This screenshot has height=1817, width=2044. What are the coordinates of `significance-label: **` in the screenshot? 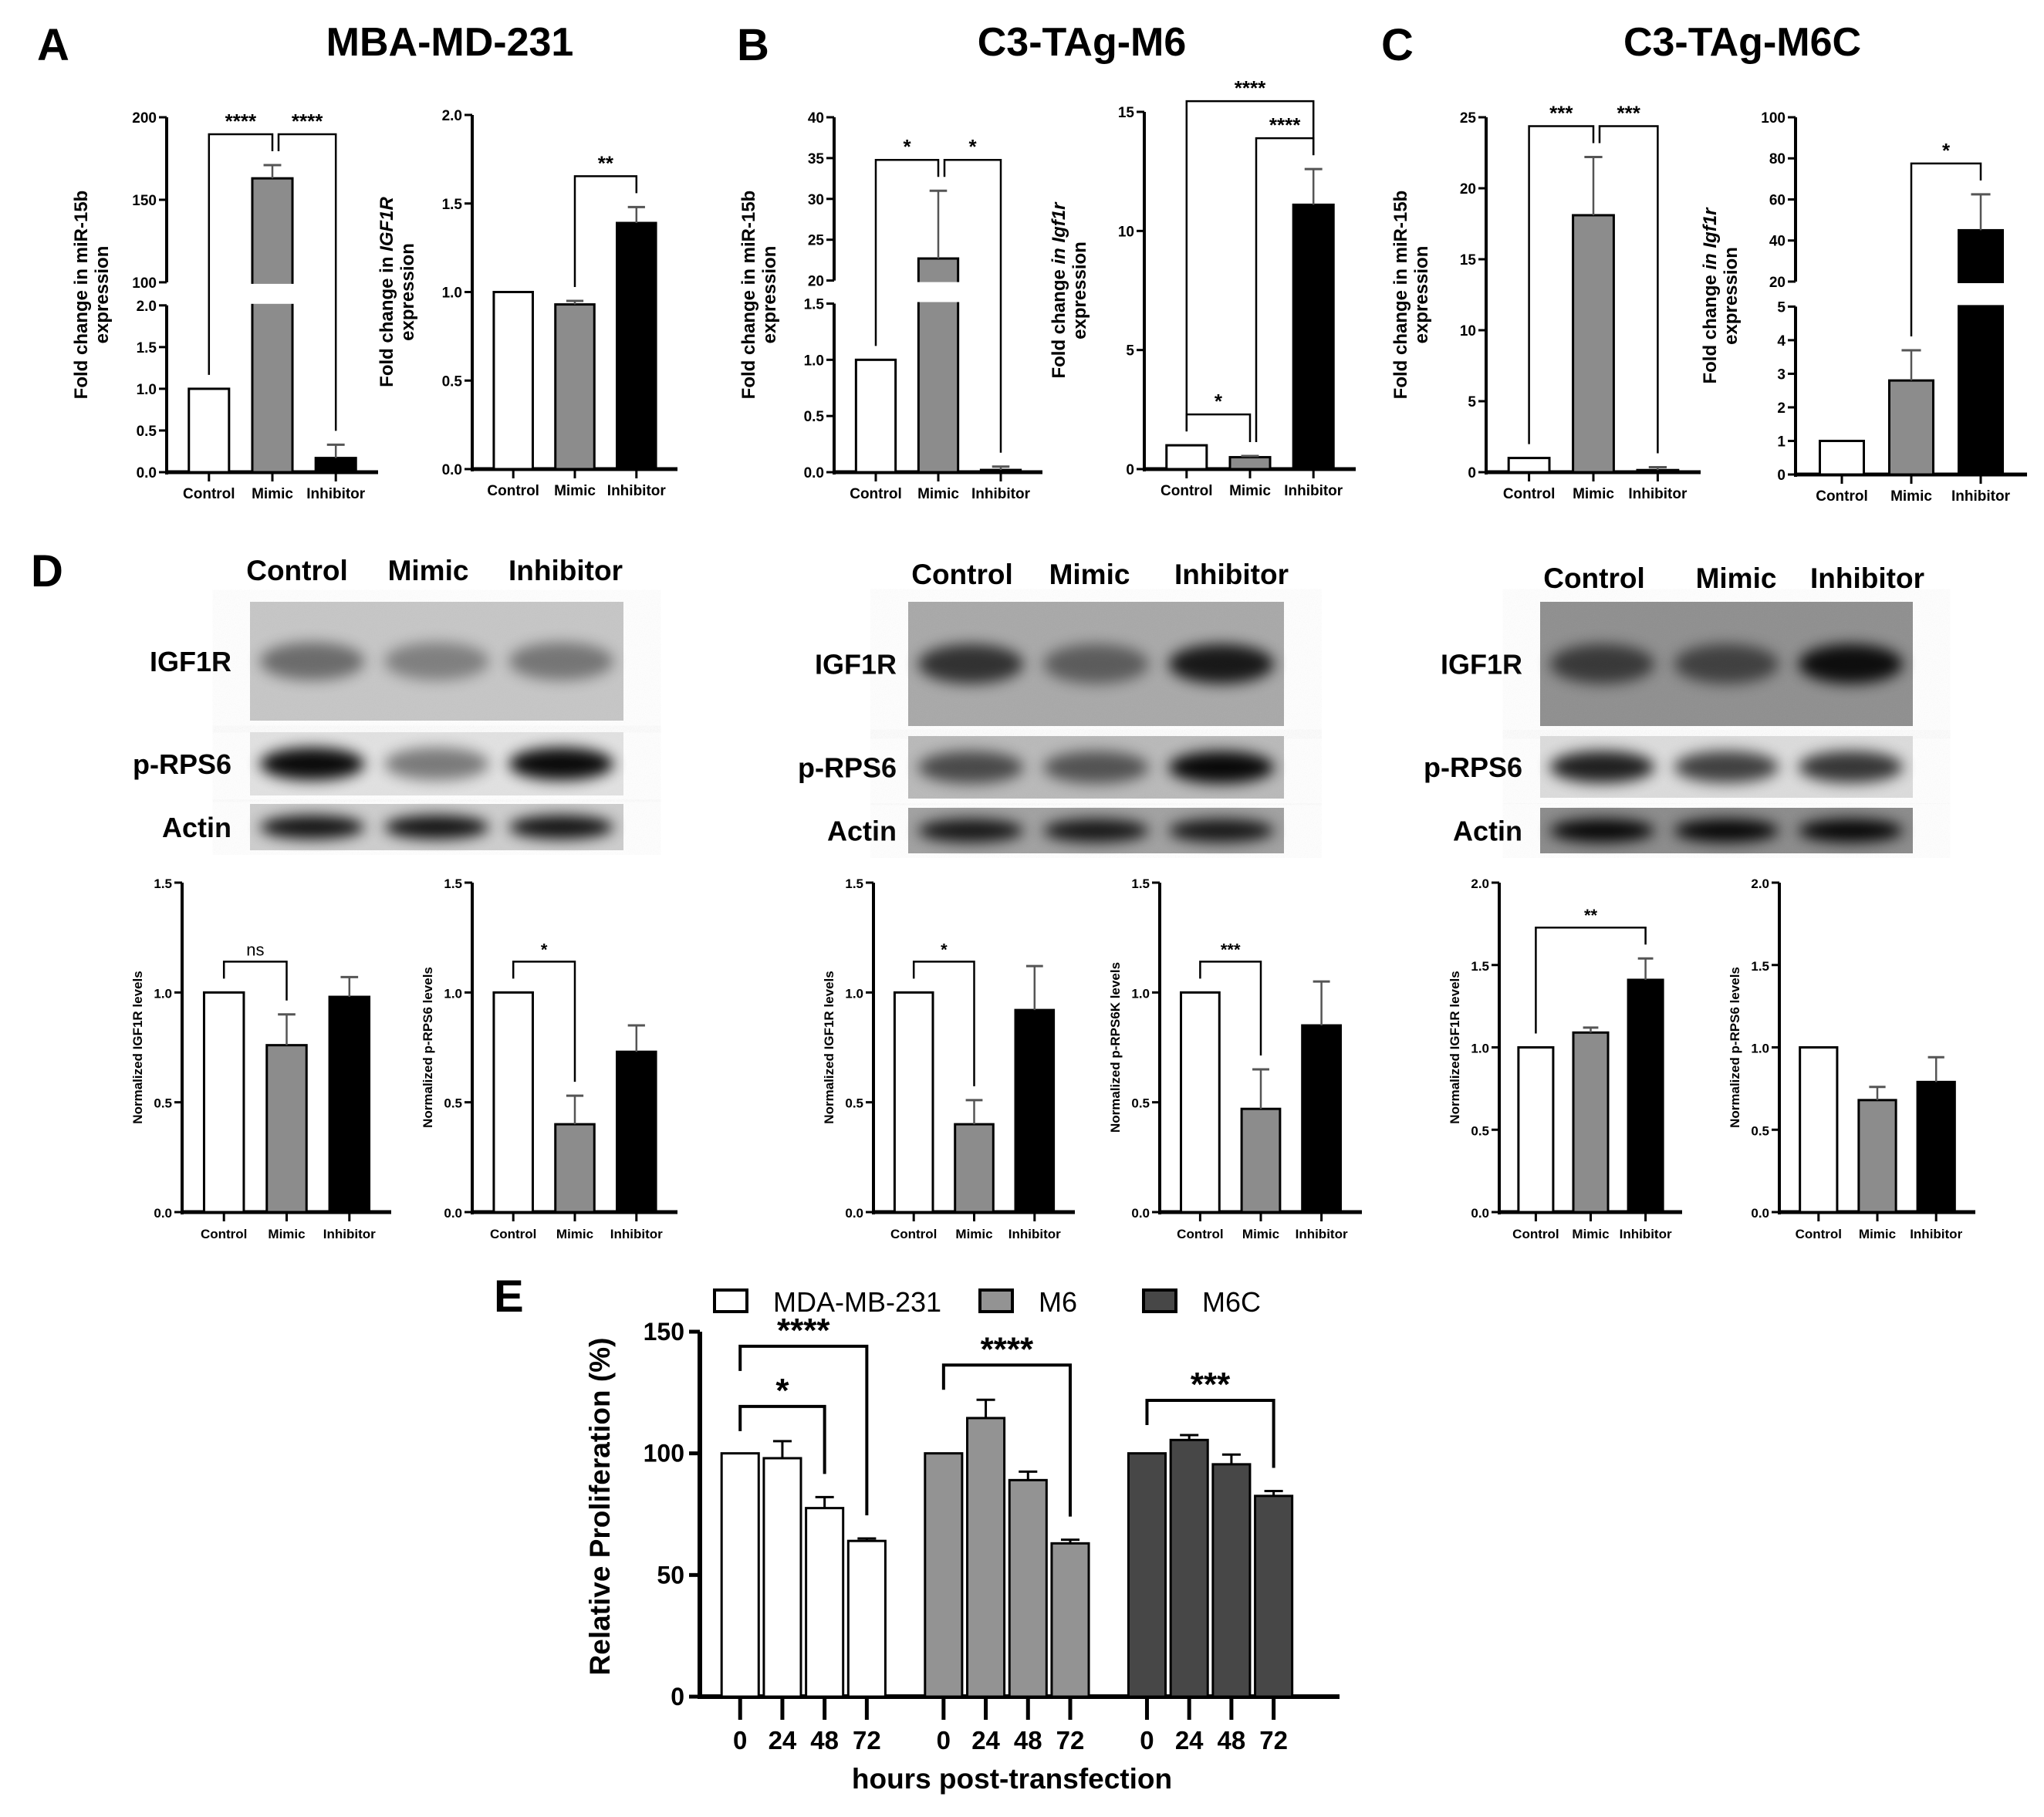 It's located at (606, 163).